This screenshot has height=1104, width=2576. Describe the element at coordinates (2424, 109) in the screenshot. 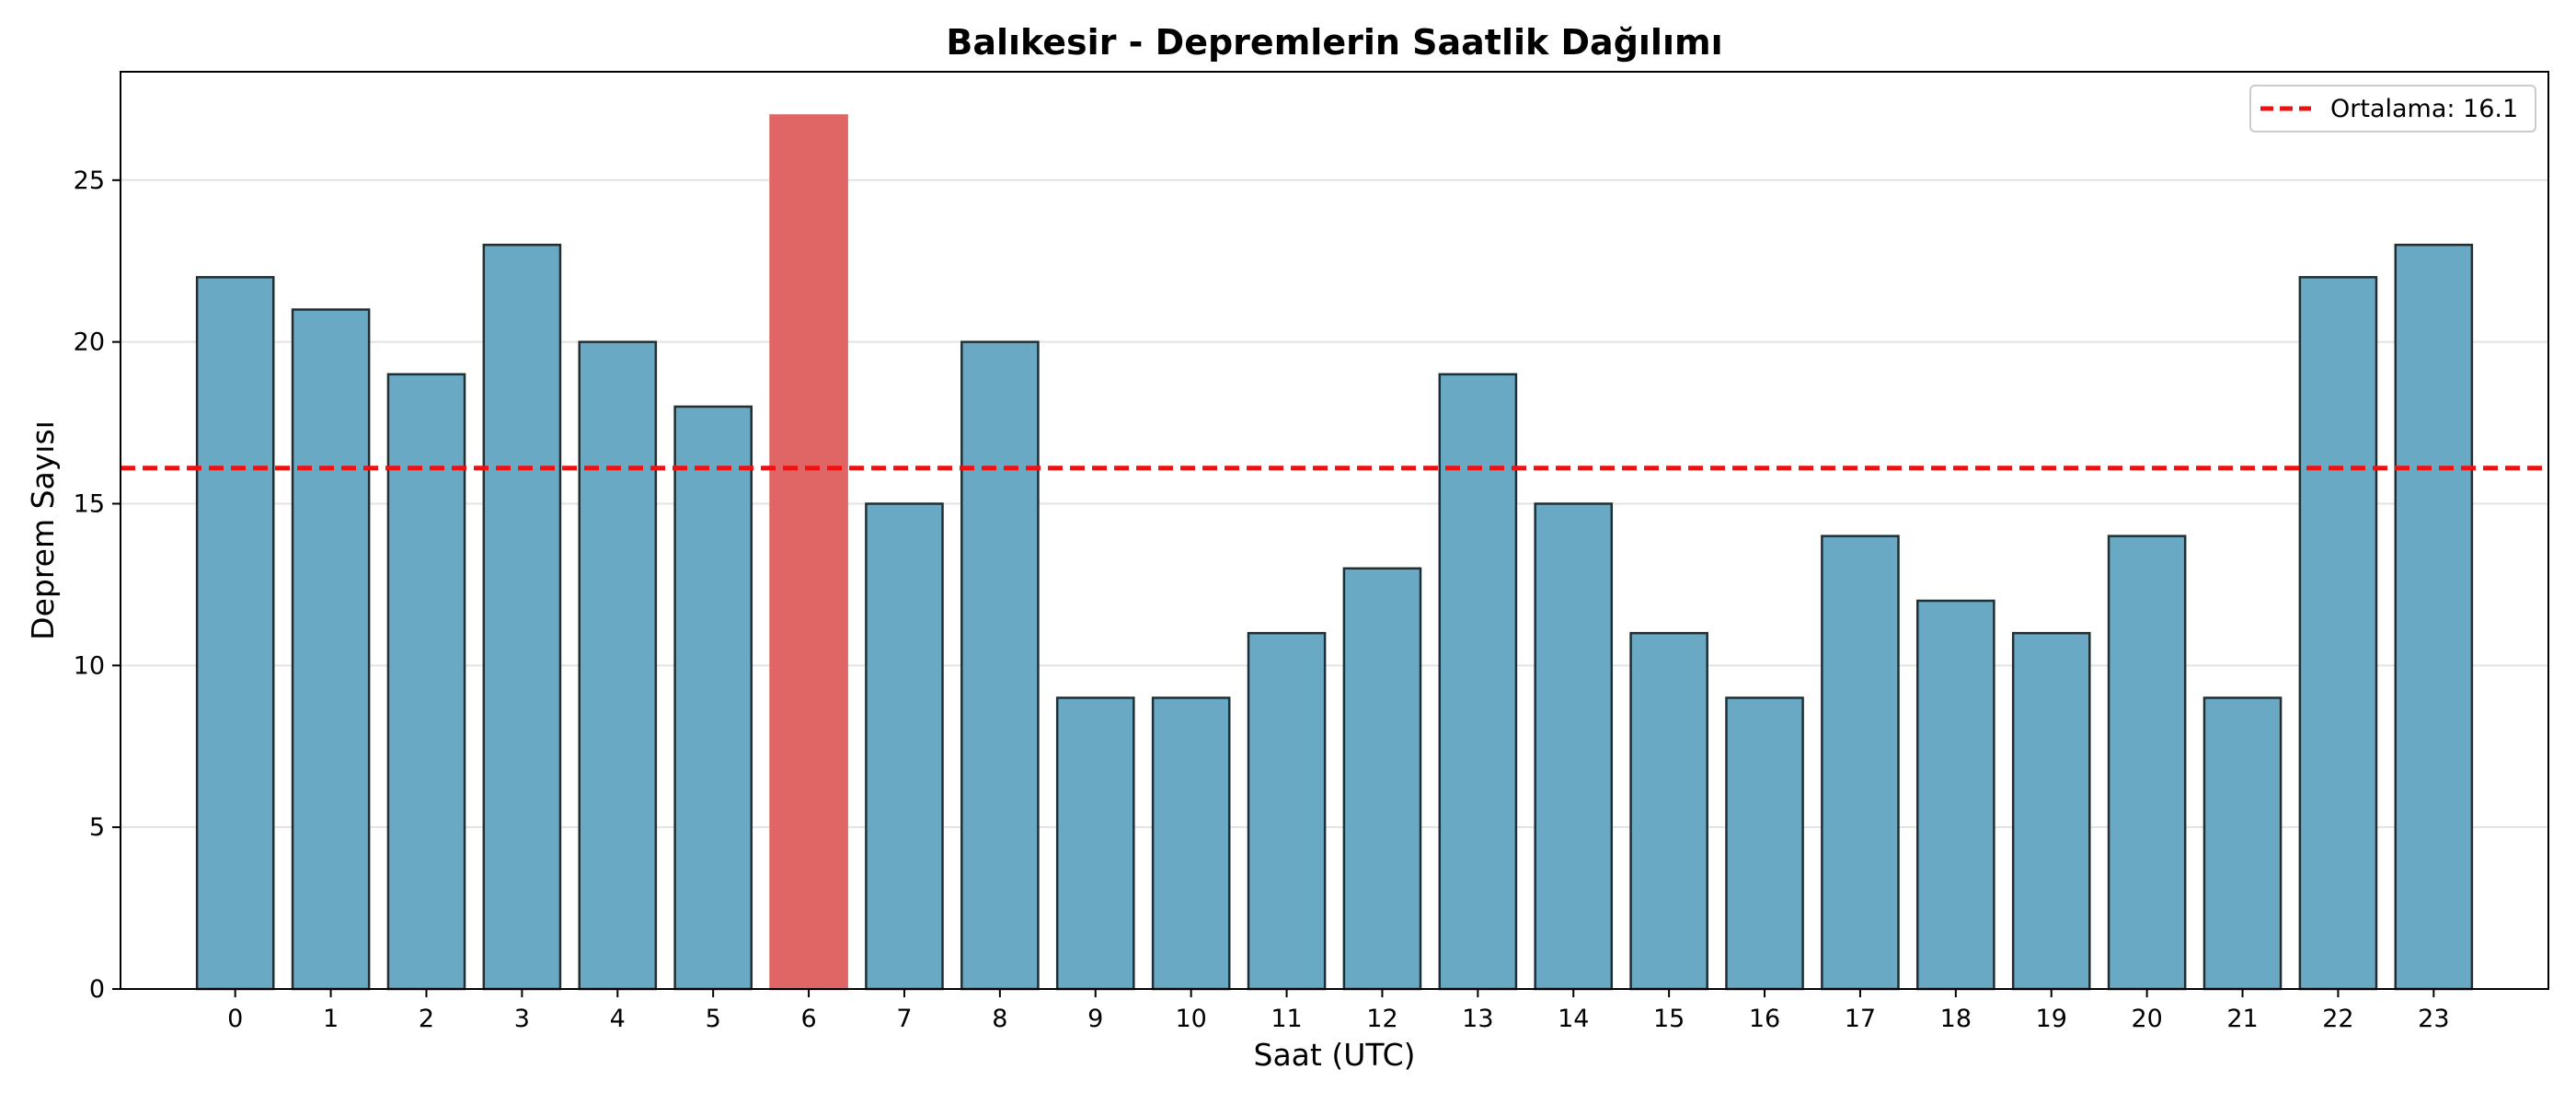

I see `legend-label-mean: Ortalama: 16.1` at that location.